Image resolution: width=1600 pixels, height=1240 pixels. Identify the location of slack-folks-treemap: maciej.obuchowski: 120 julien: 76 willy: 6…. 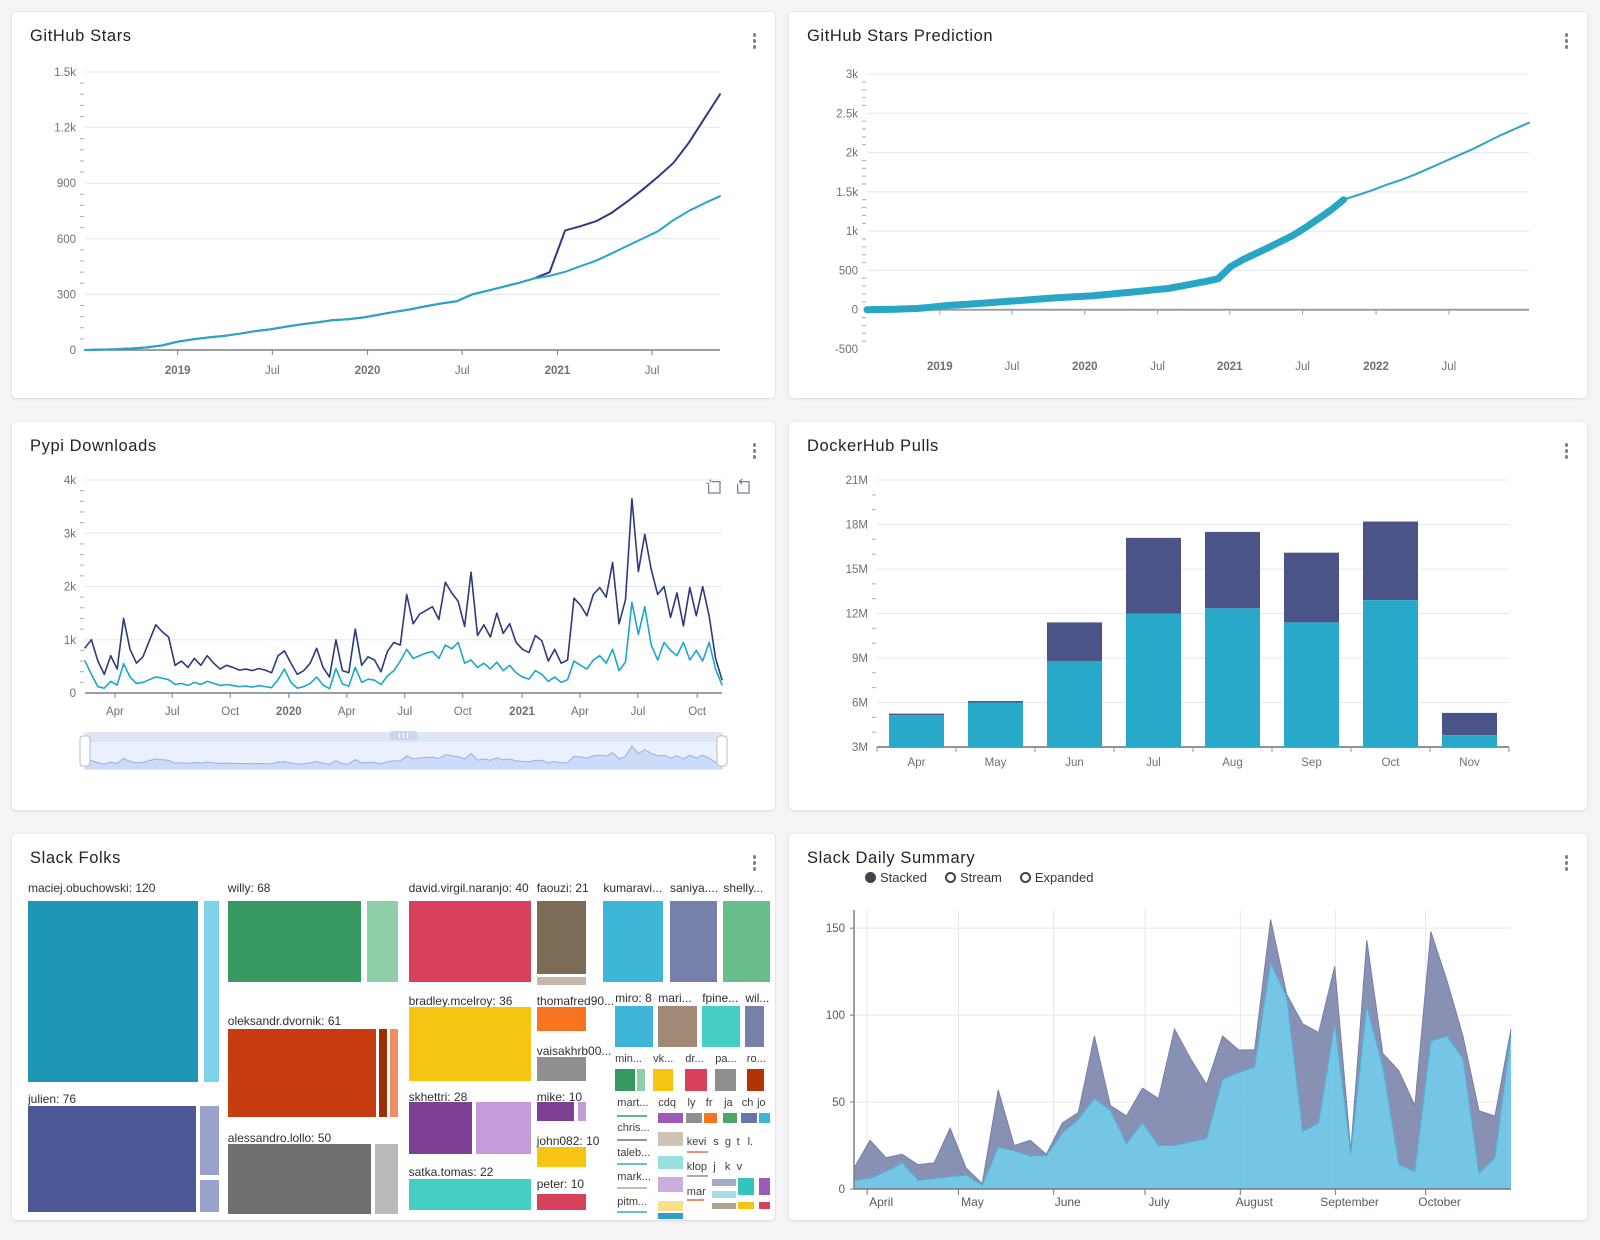
(400, 1049).